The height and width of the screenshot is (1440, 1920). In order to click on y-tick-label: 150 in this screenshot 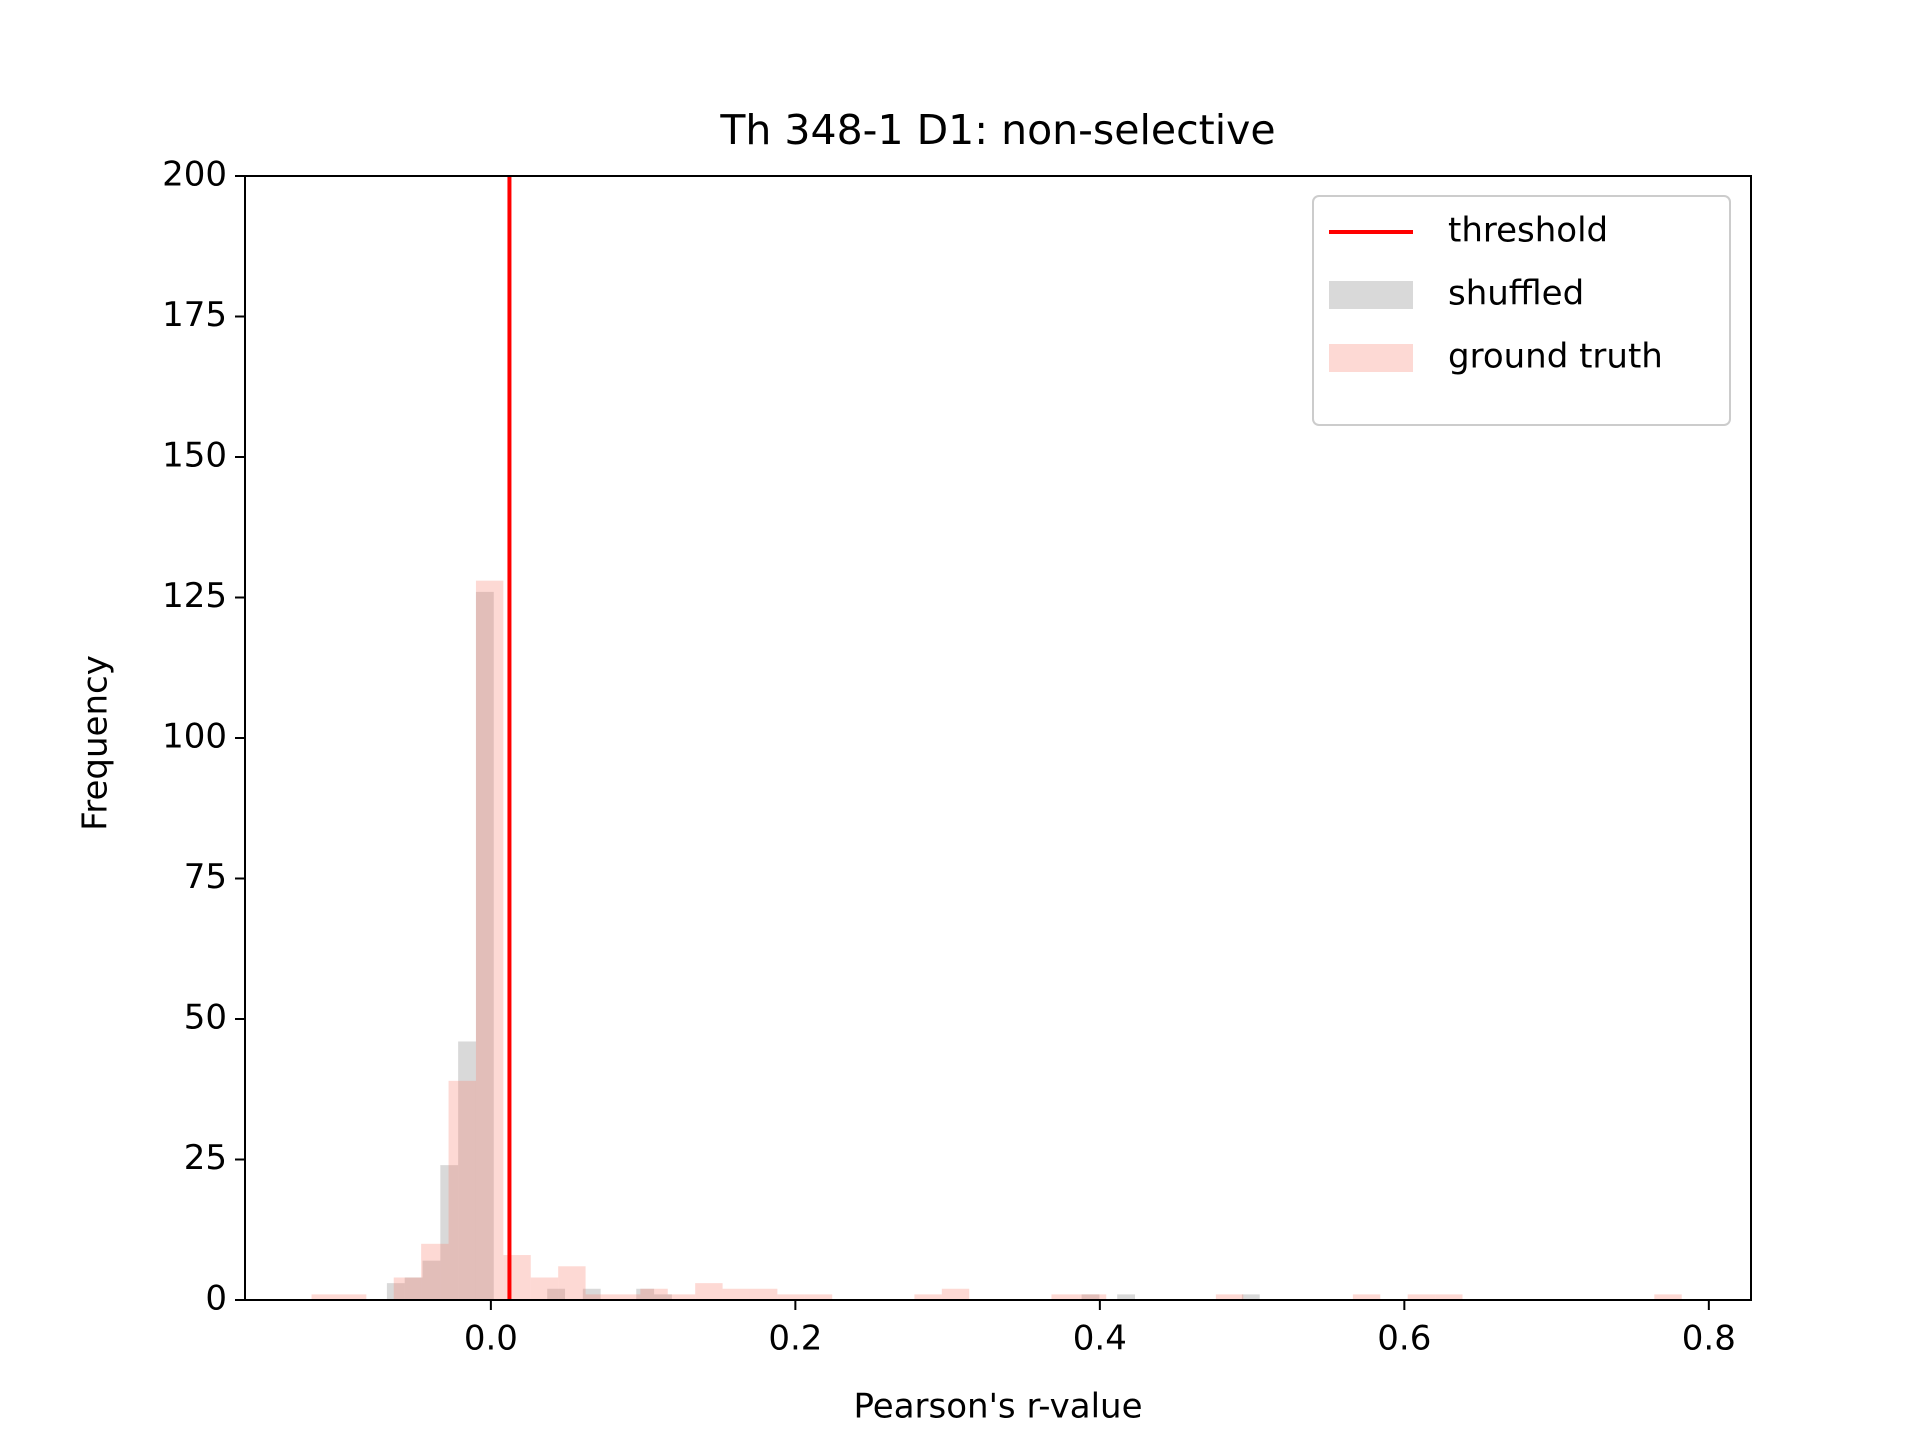, I will do `click(194, 456)`.